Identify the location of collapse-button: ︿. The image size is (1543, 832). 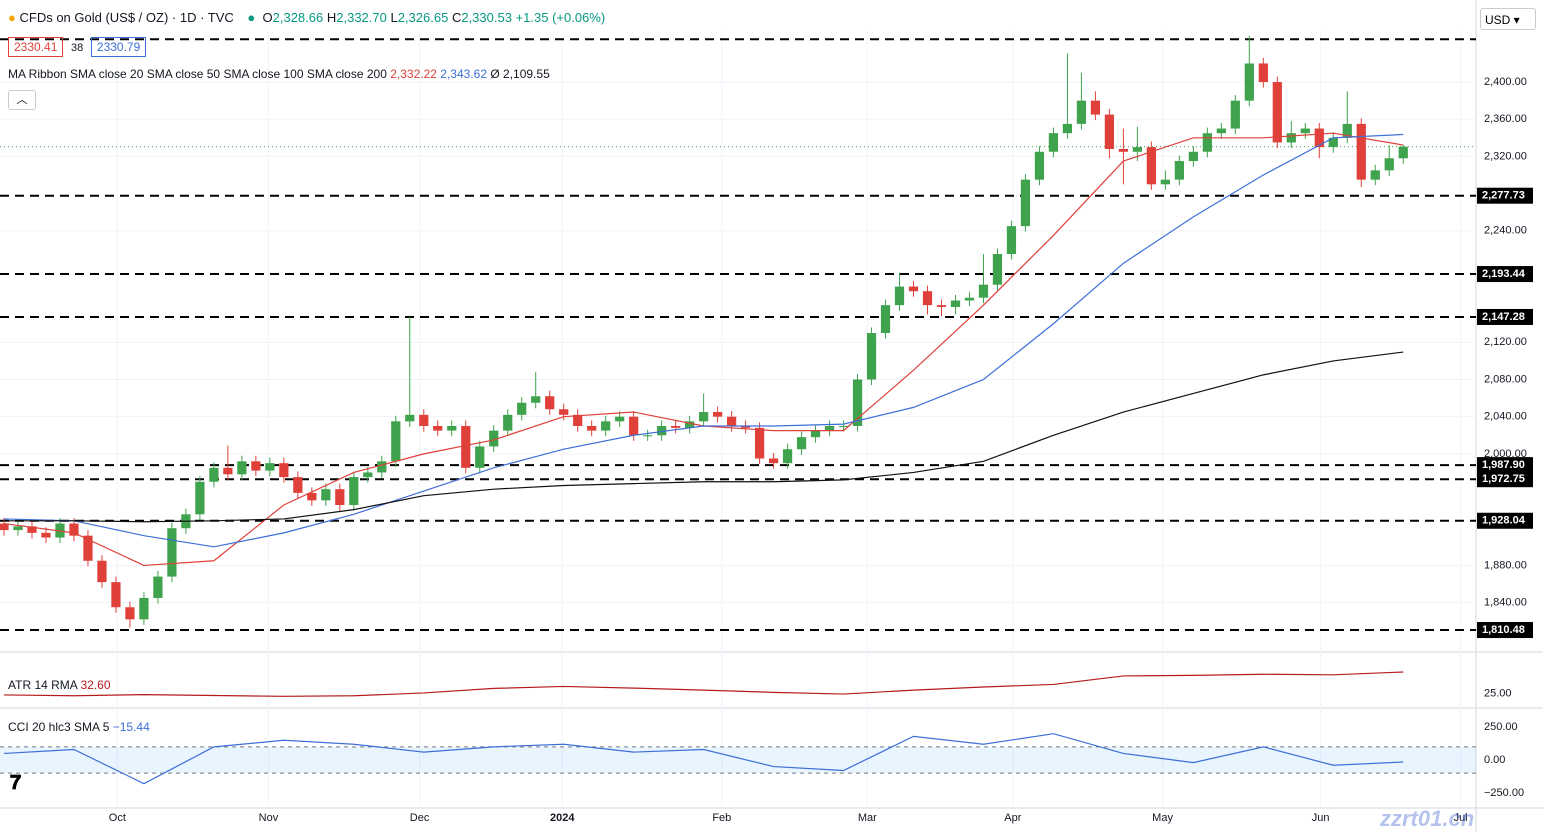
(22, 100).